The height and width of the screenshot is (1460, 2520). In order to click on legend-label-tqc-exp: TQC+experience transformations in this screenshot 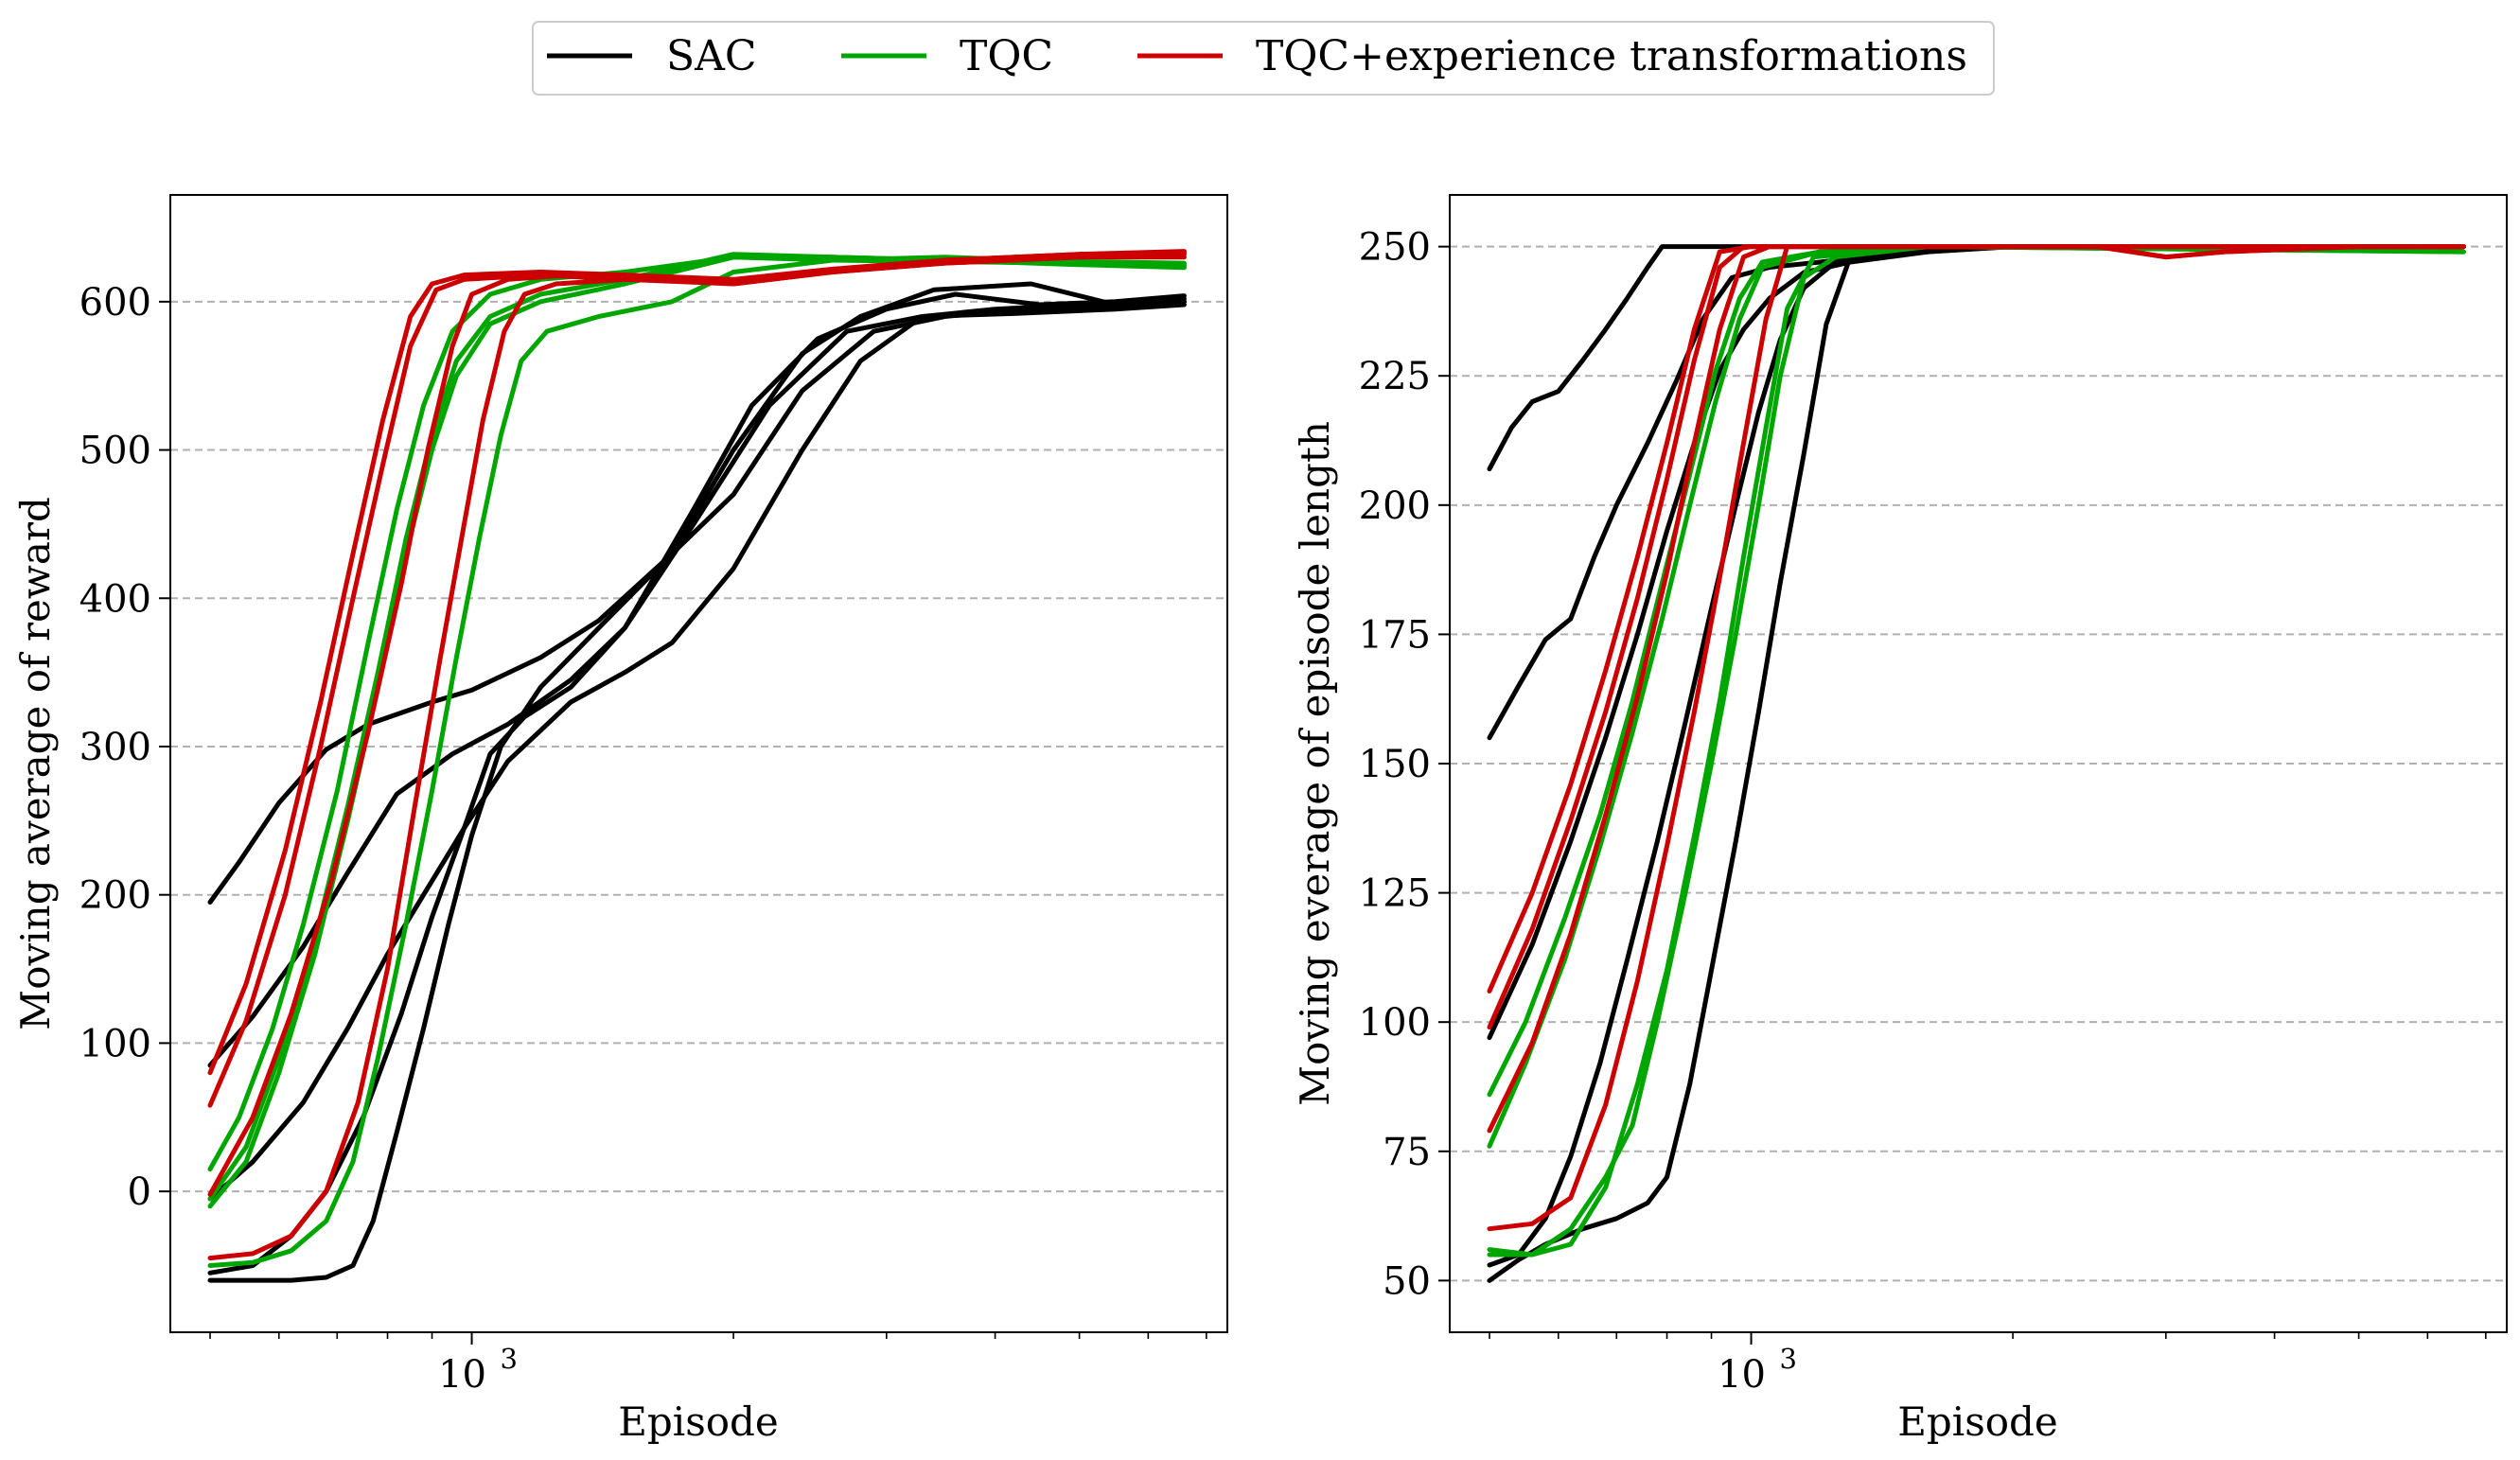, I will do `click(1611, 56)`.